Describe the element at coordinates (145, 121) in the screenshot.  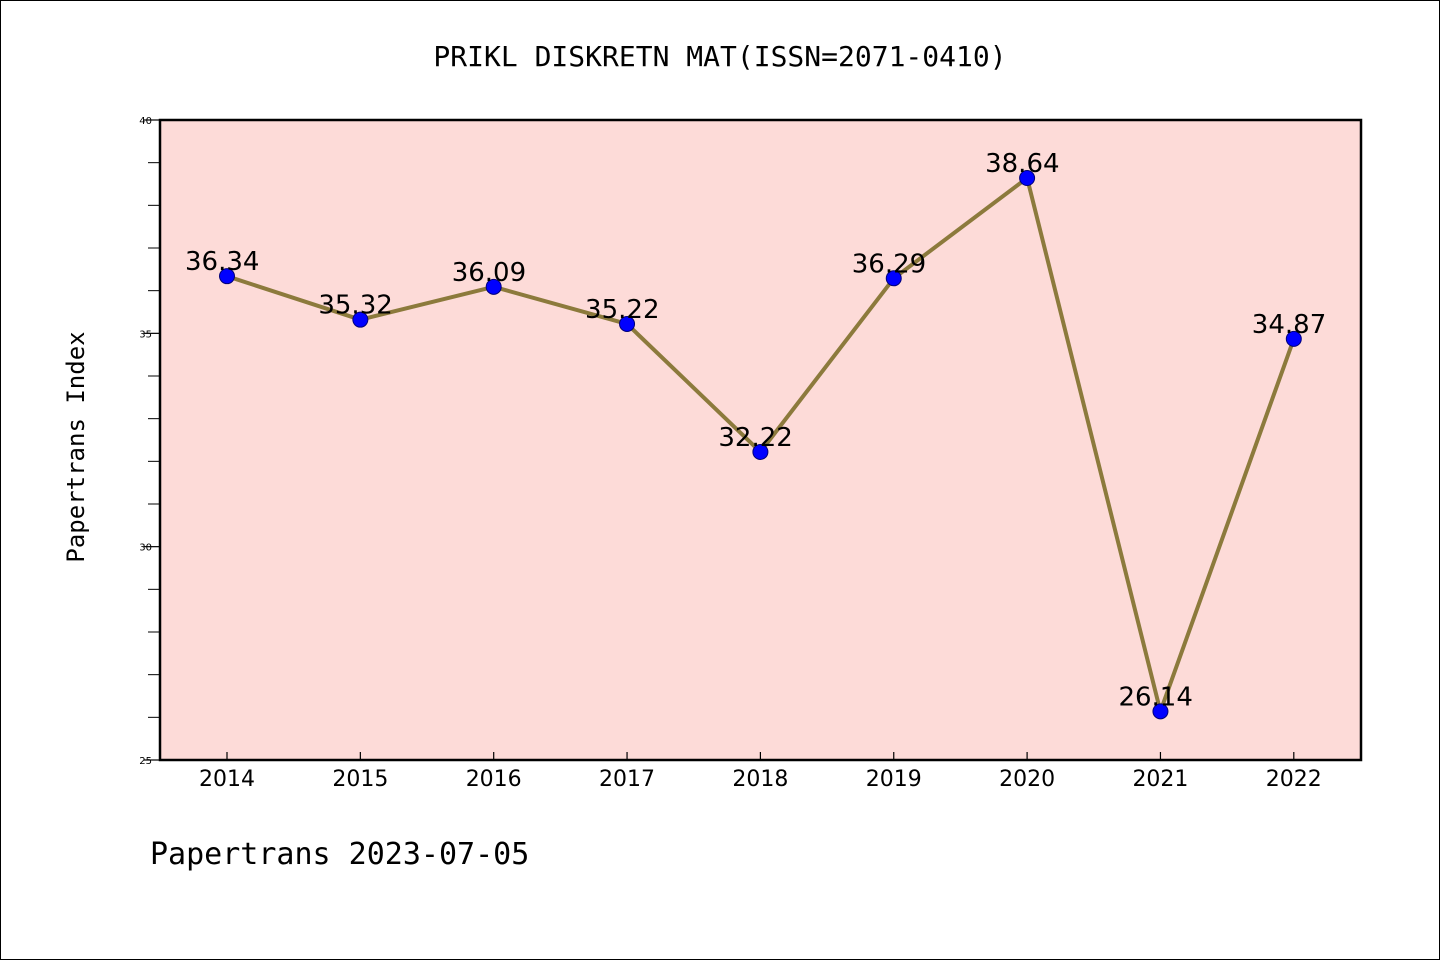
I see `y-tick-label: 40` at that location.